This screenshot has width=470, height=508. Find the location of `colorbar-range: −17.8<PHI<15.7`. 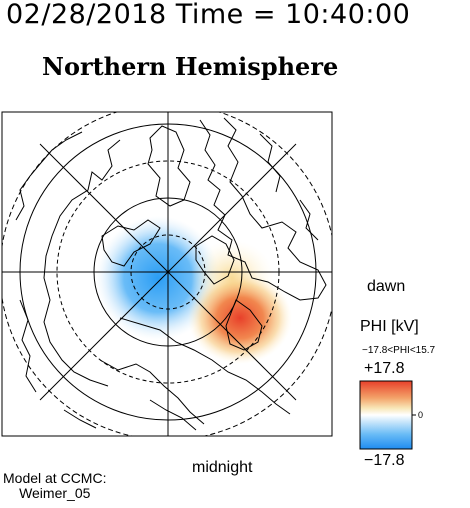

colorbar-range: −17.8<PHI<15.7 is located at coordinates (399, 350).